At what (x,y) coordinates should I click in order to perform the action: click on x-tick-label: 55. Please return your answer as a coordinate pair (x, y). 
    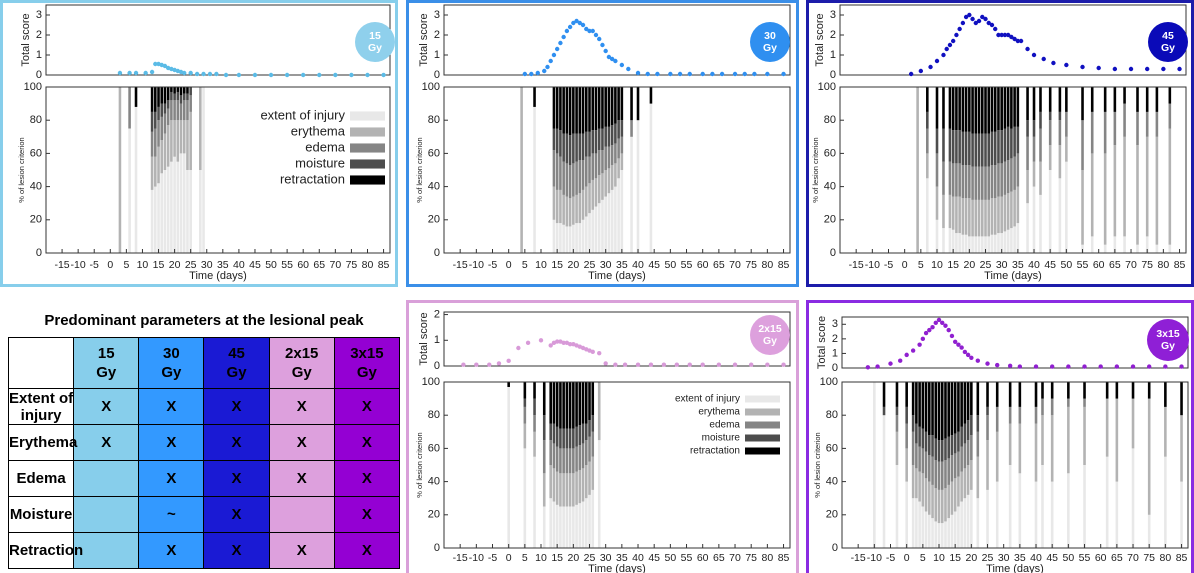
    Looking at the image, I should click on (1085, 558).